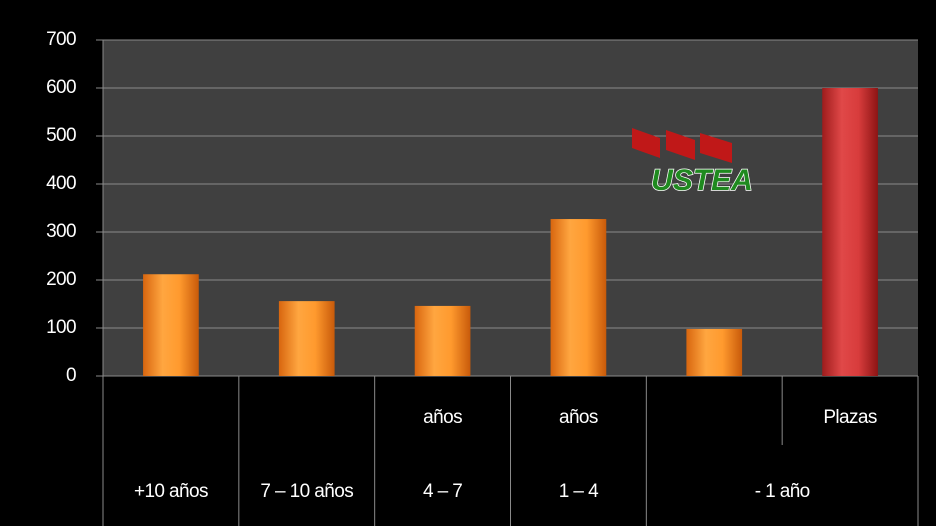 This screenshot has width=936, height=526. I want to click on x-group-label: 1 – 4, so click(579, 491).